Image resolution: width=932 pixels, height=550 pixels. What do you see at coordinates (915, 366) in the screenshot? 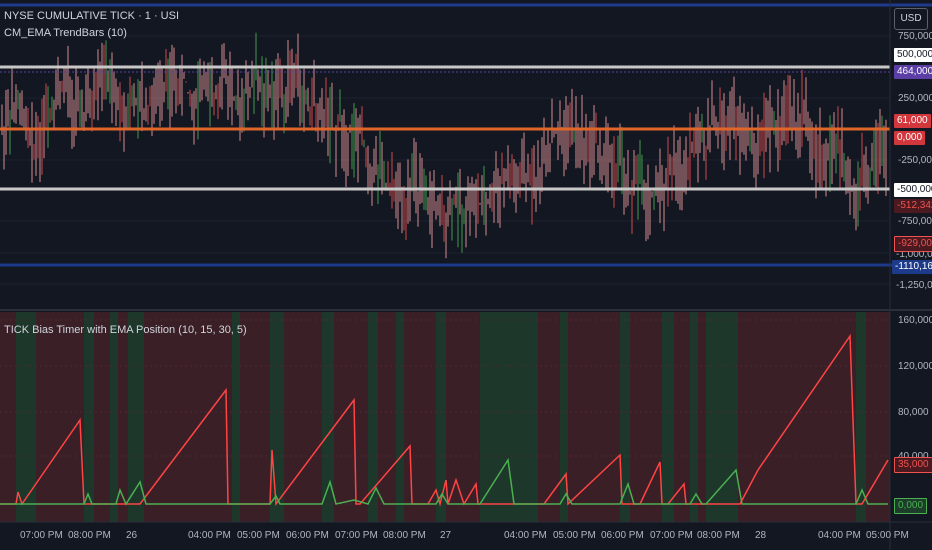
I see `lower-tick: 120,000` at bounding box center [915, 366].